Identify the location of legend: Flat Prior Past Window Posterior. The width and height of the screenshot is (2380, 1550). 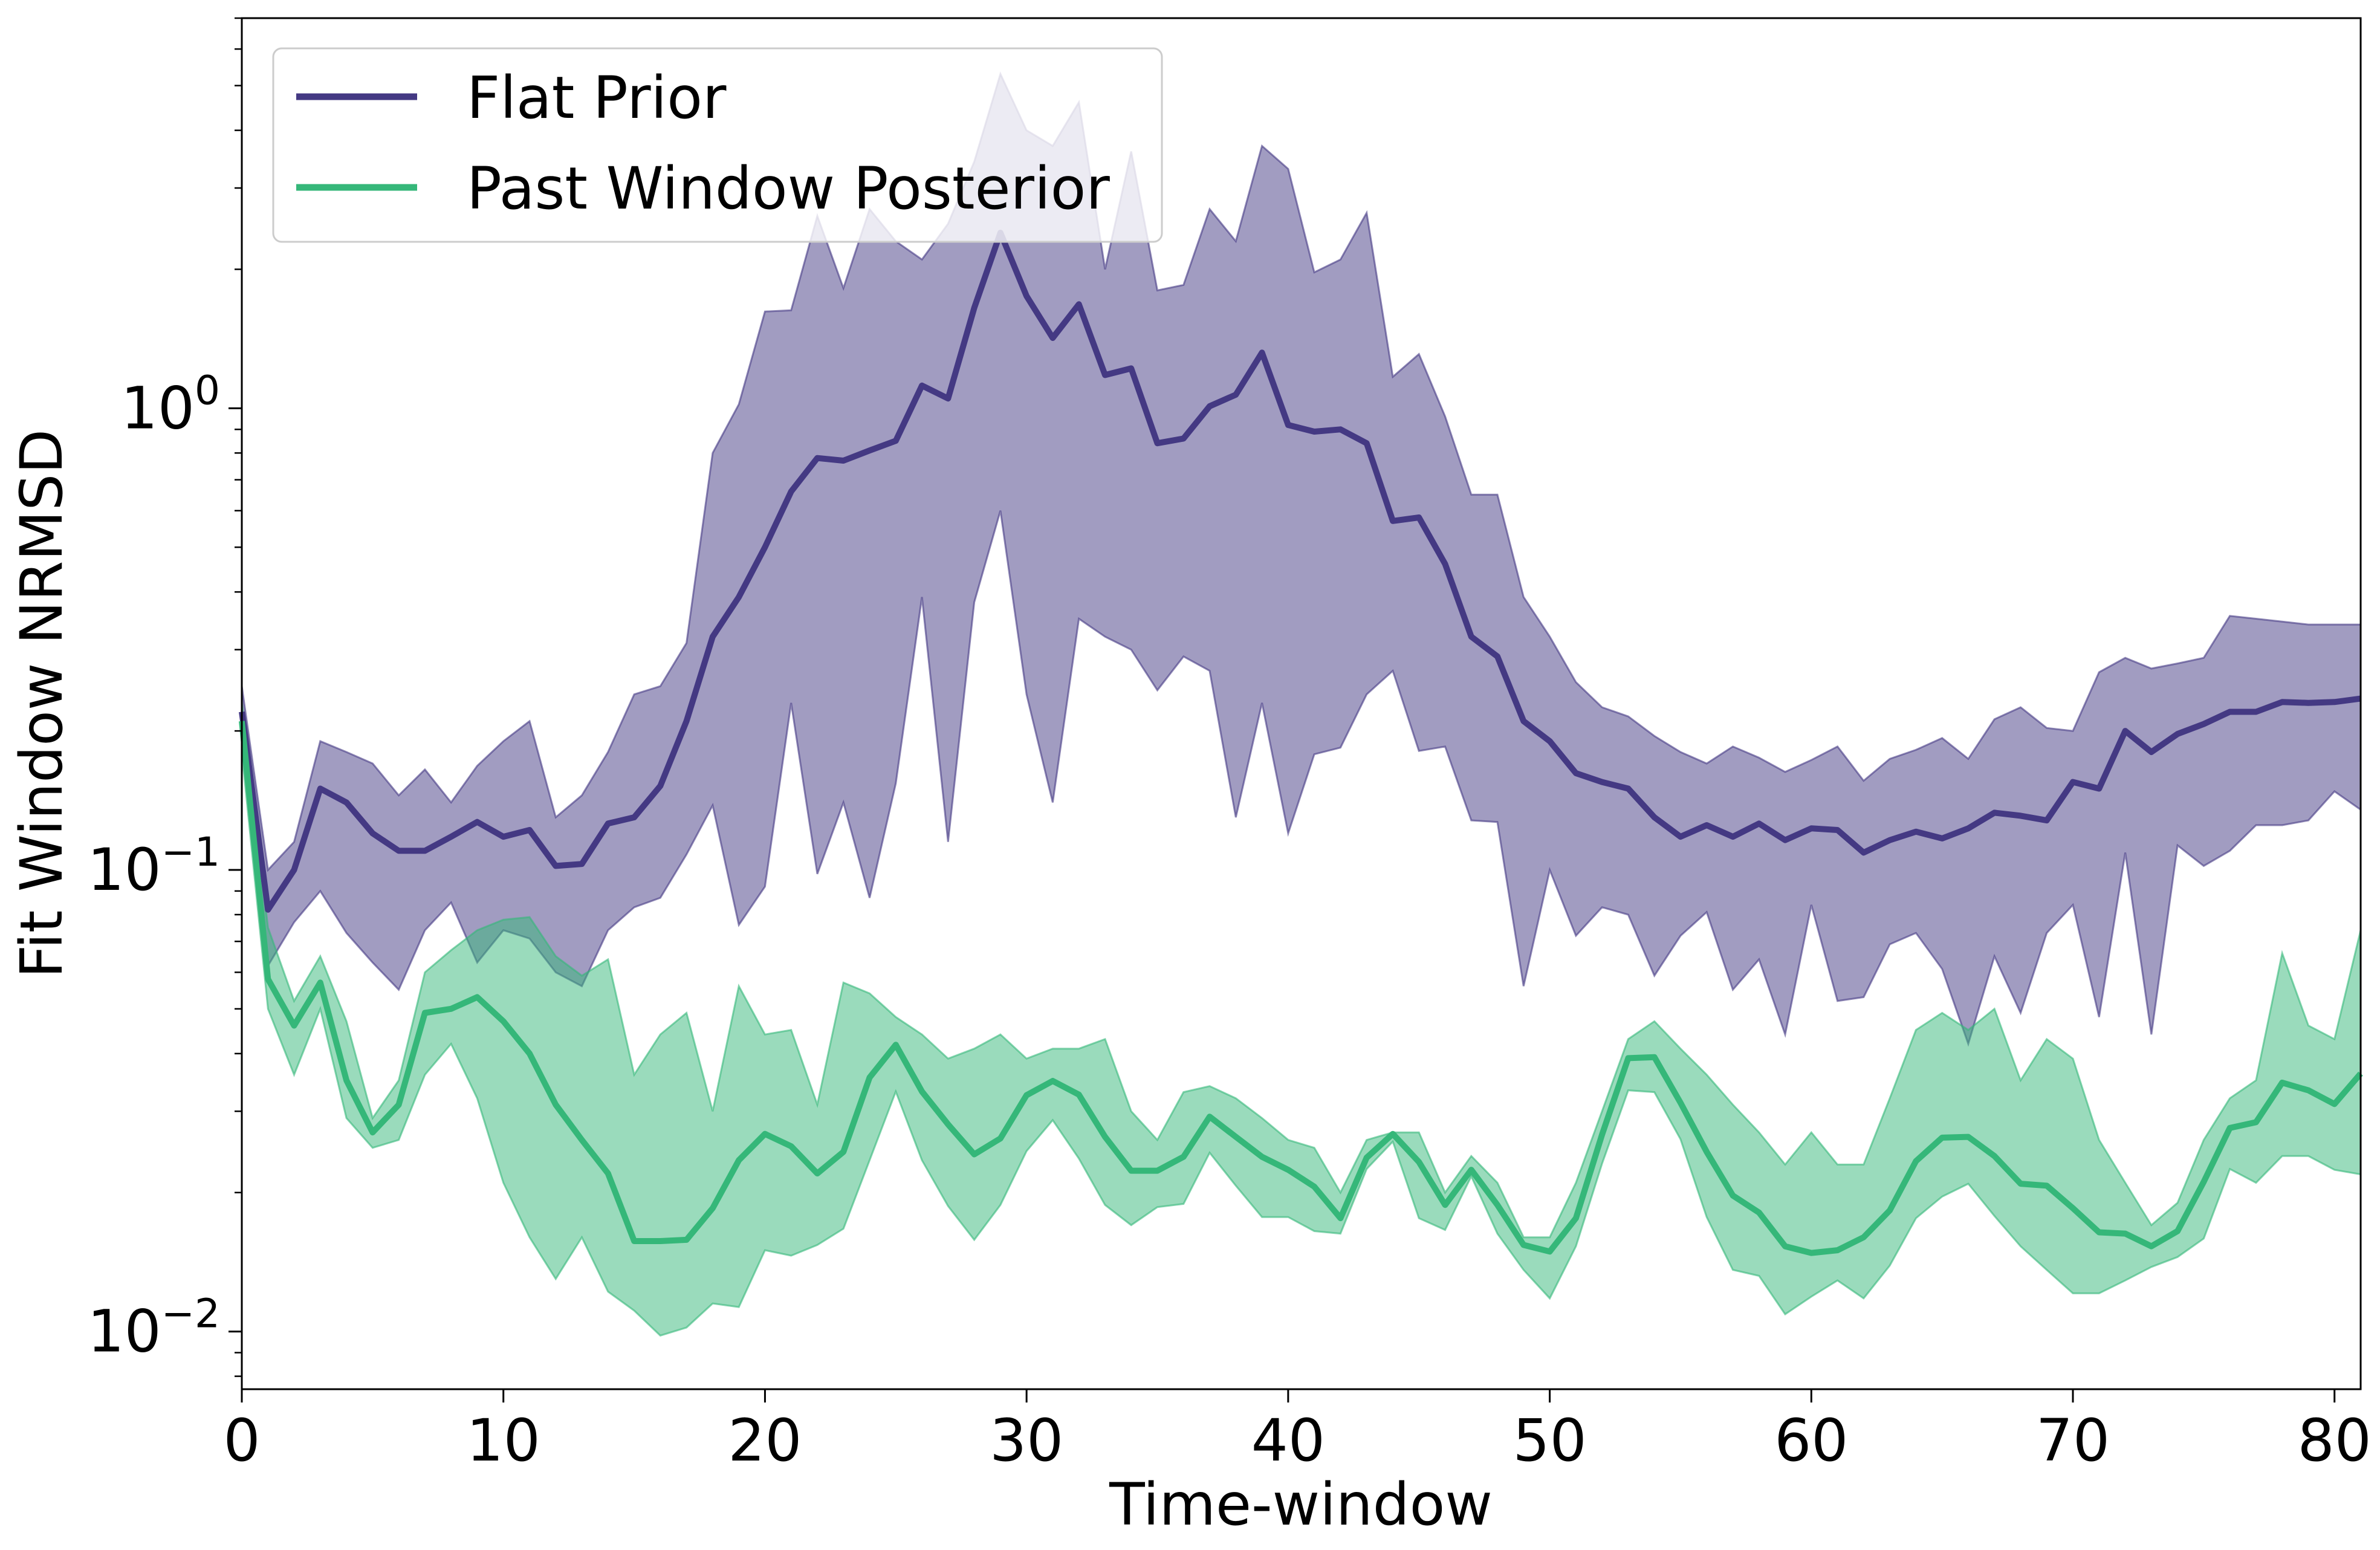
(717, 145).